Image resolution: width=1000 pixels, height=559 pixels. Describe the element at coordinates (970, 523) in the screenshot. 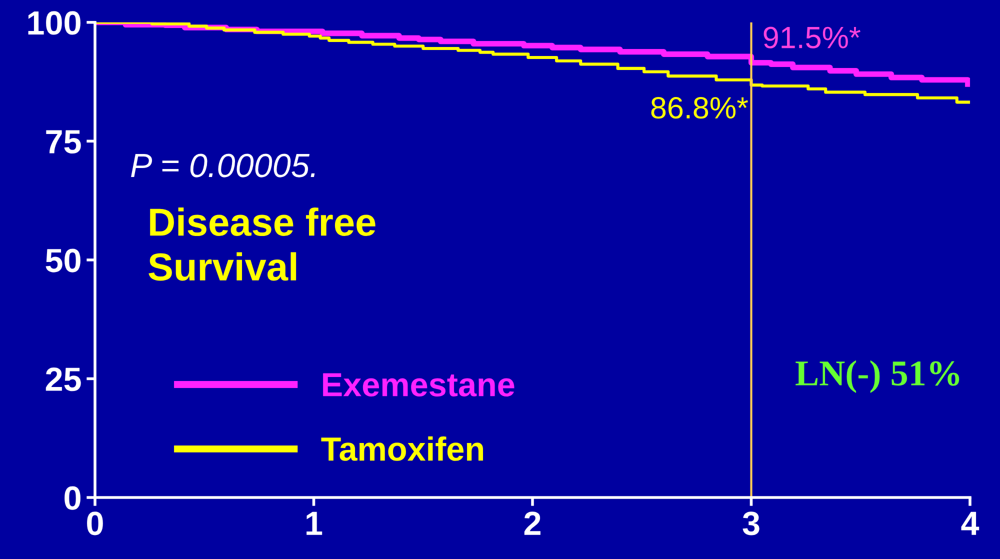

I see `x-tick-label: 4` at that location.